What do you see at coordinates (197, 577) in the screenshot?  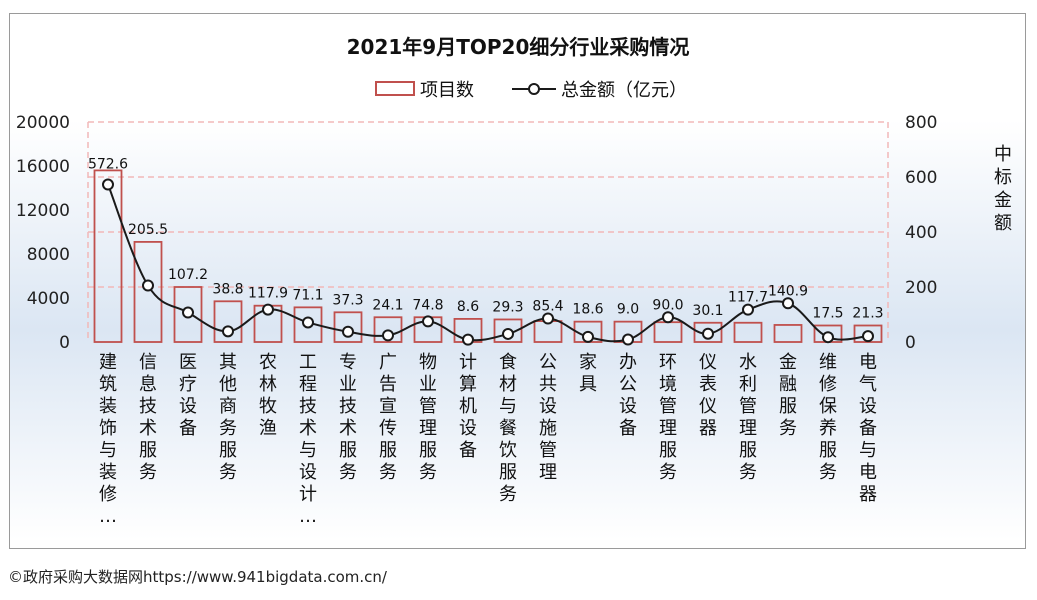 I see `source-note: ©政府采购大数据网https://www.941bigdata.com.cn/` at bounding box center [197, 577].